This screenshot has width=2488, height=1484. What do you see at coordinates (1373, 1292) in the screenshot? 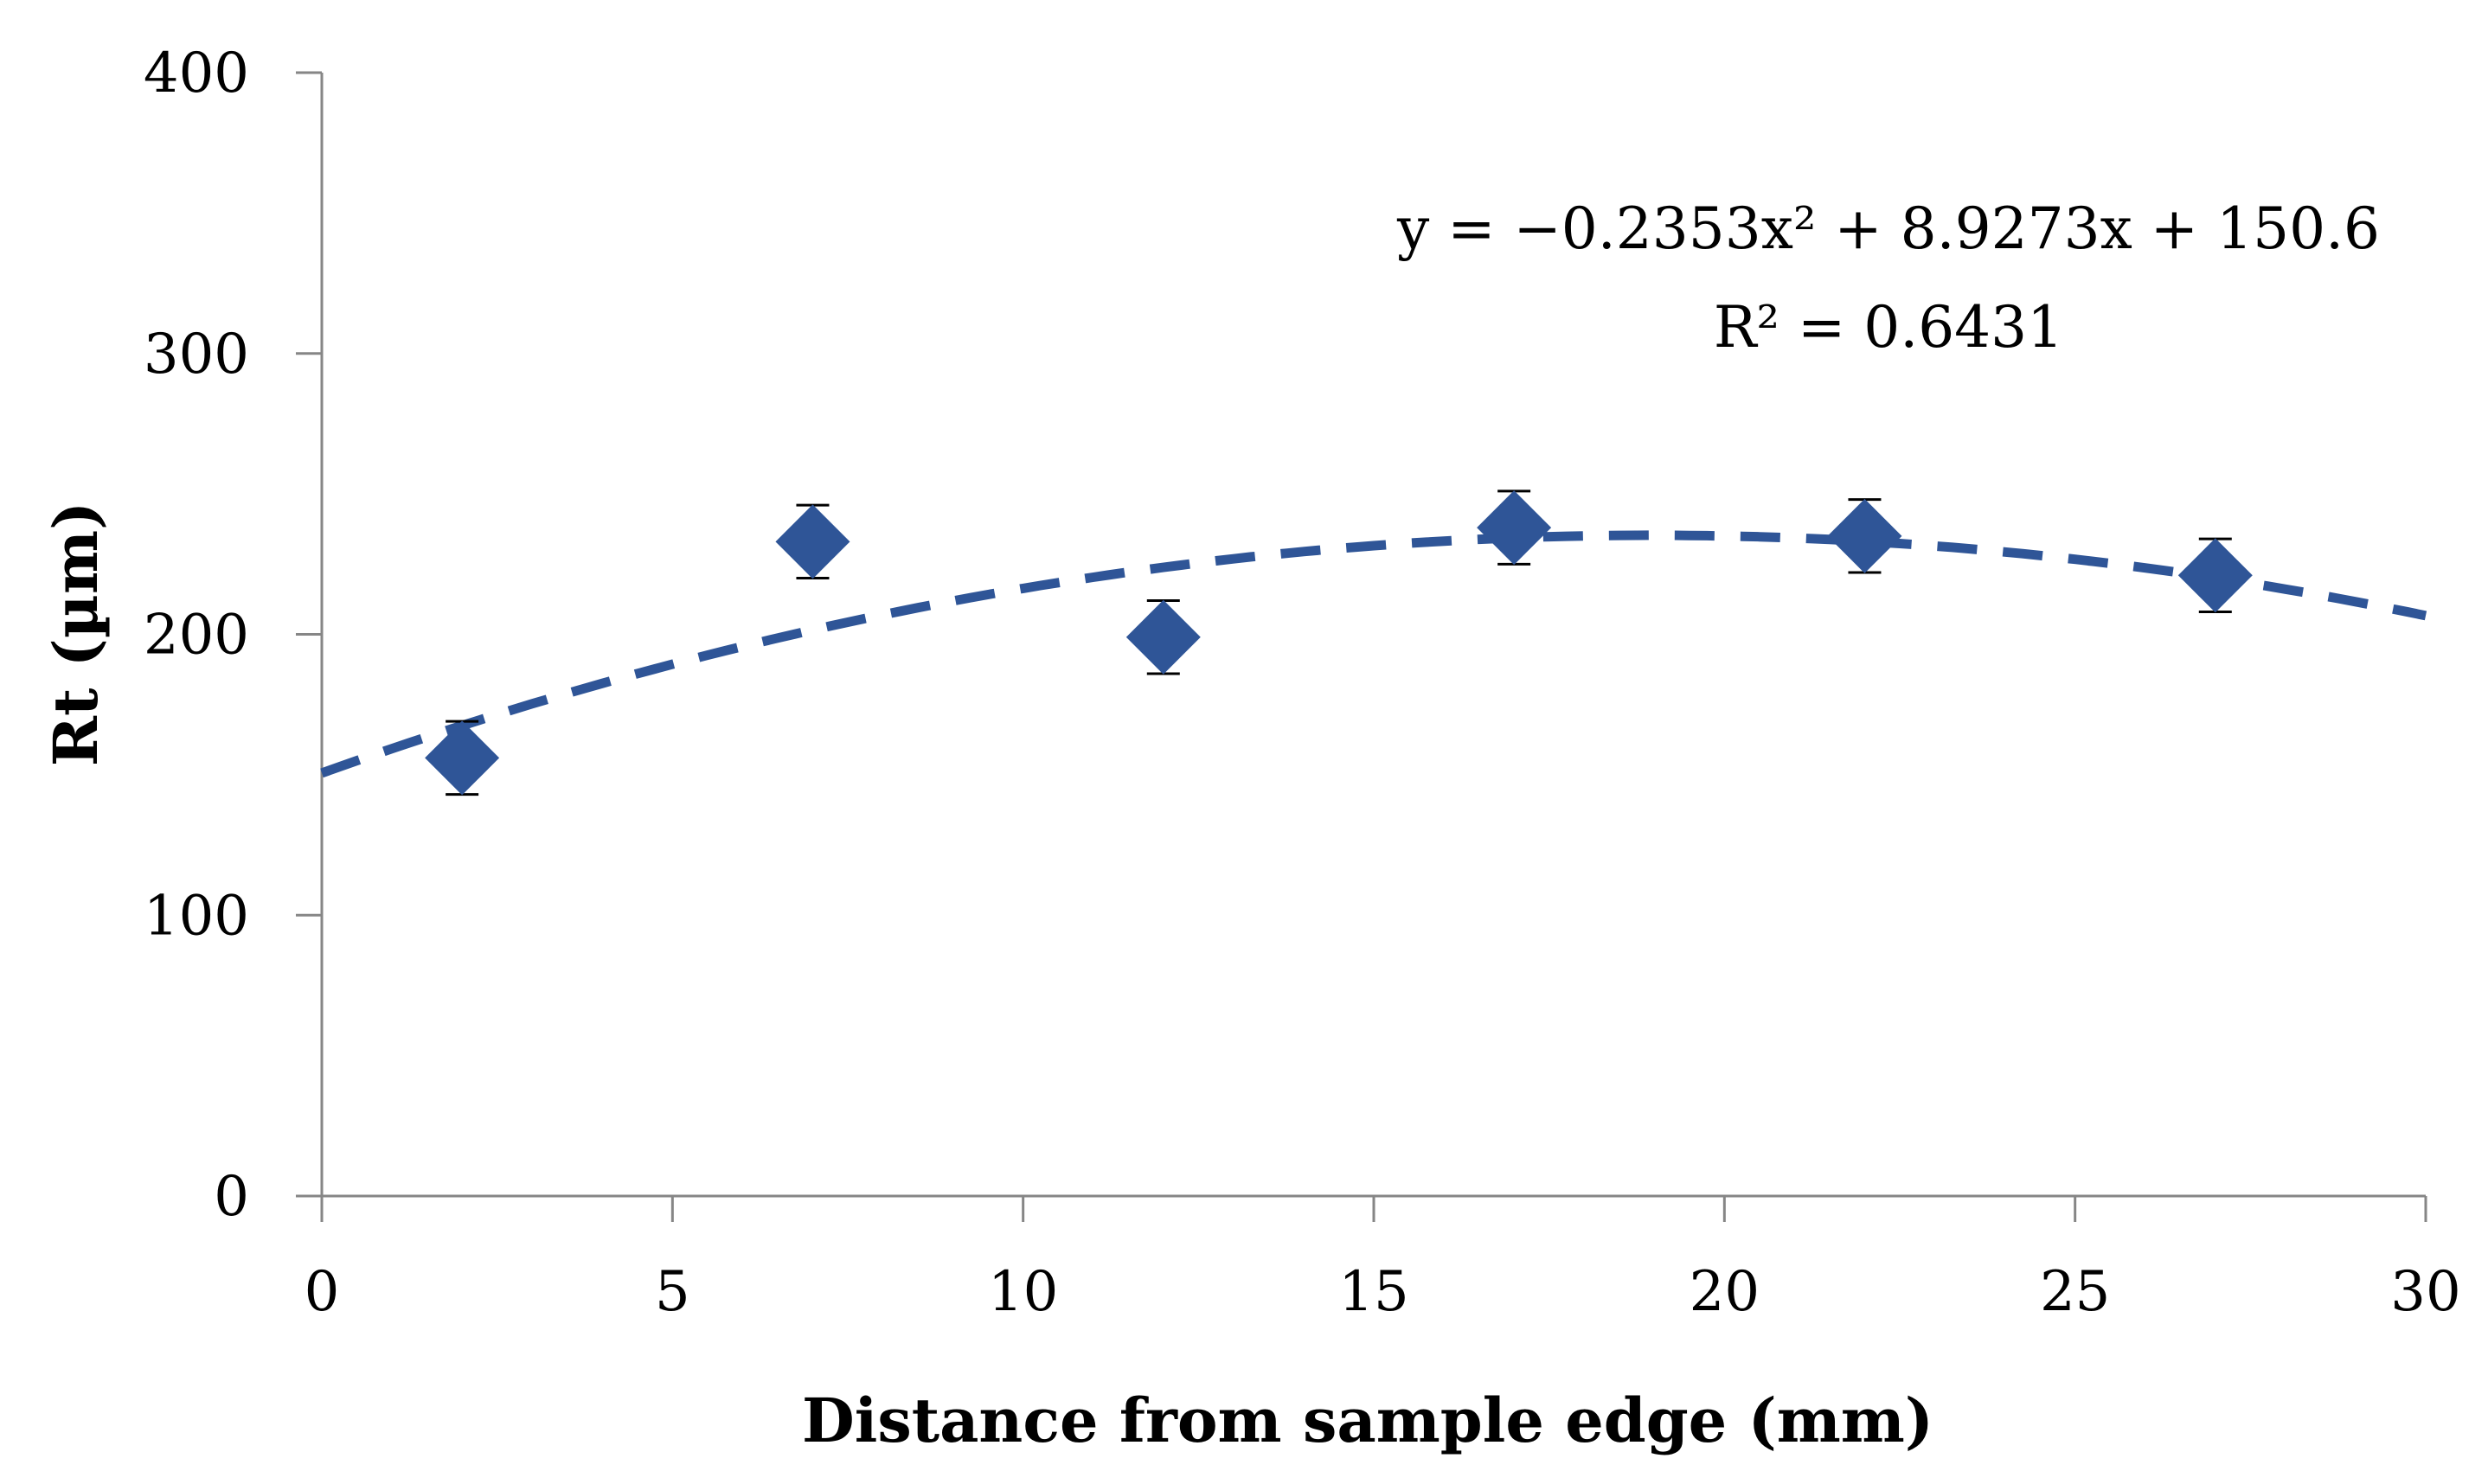
I see `x-tick-label: 15` at bounding box center [1373, 1292].